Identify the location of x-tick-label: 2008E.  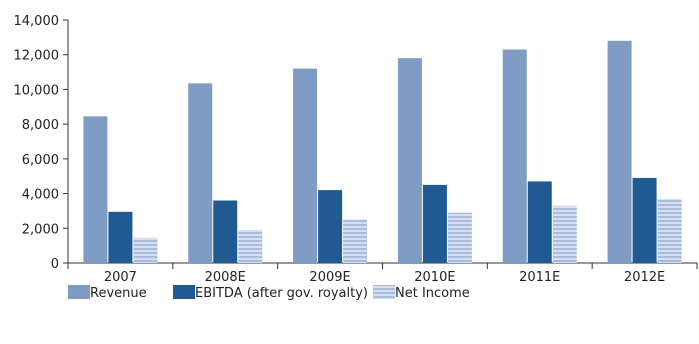
(225, 277).